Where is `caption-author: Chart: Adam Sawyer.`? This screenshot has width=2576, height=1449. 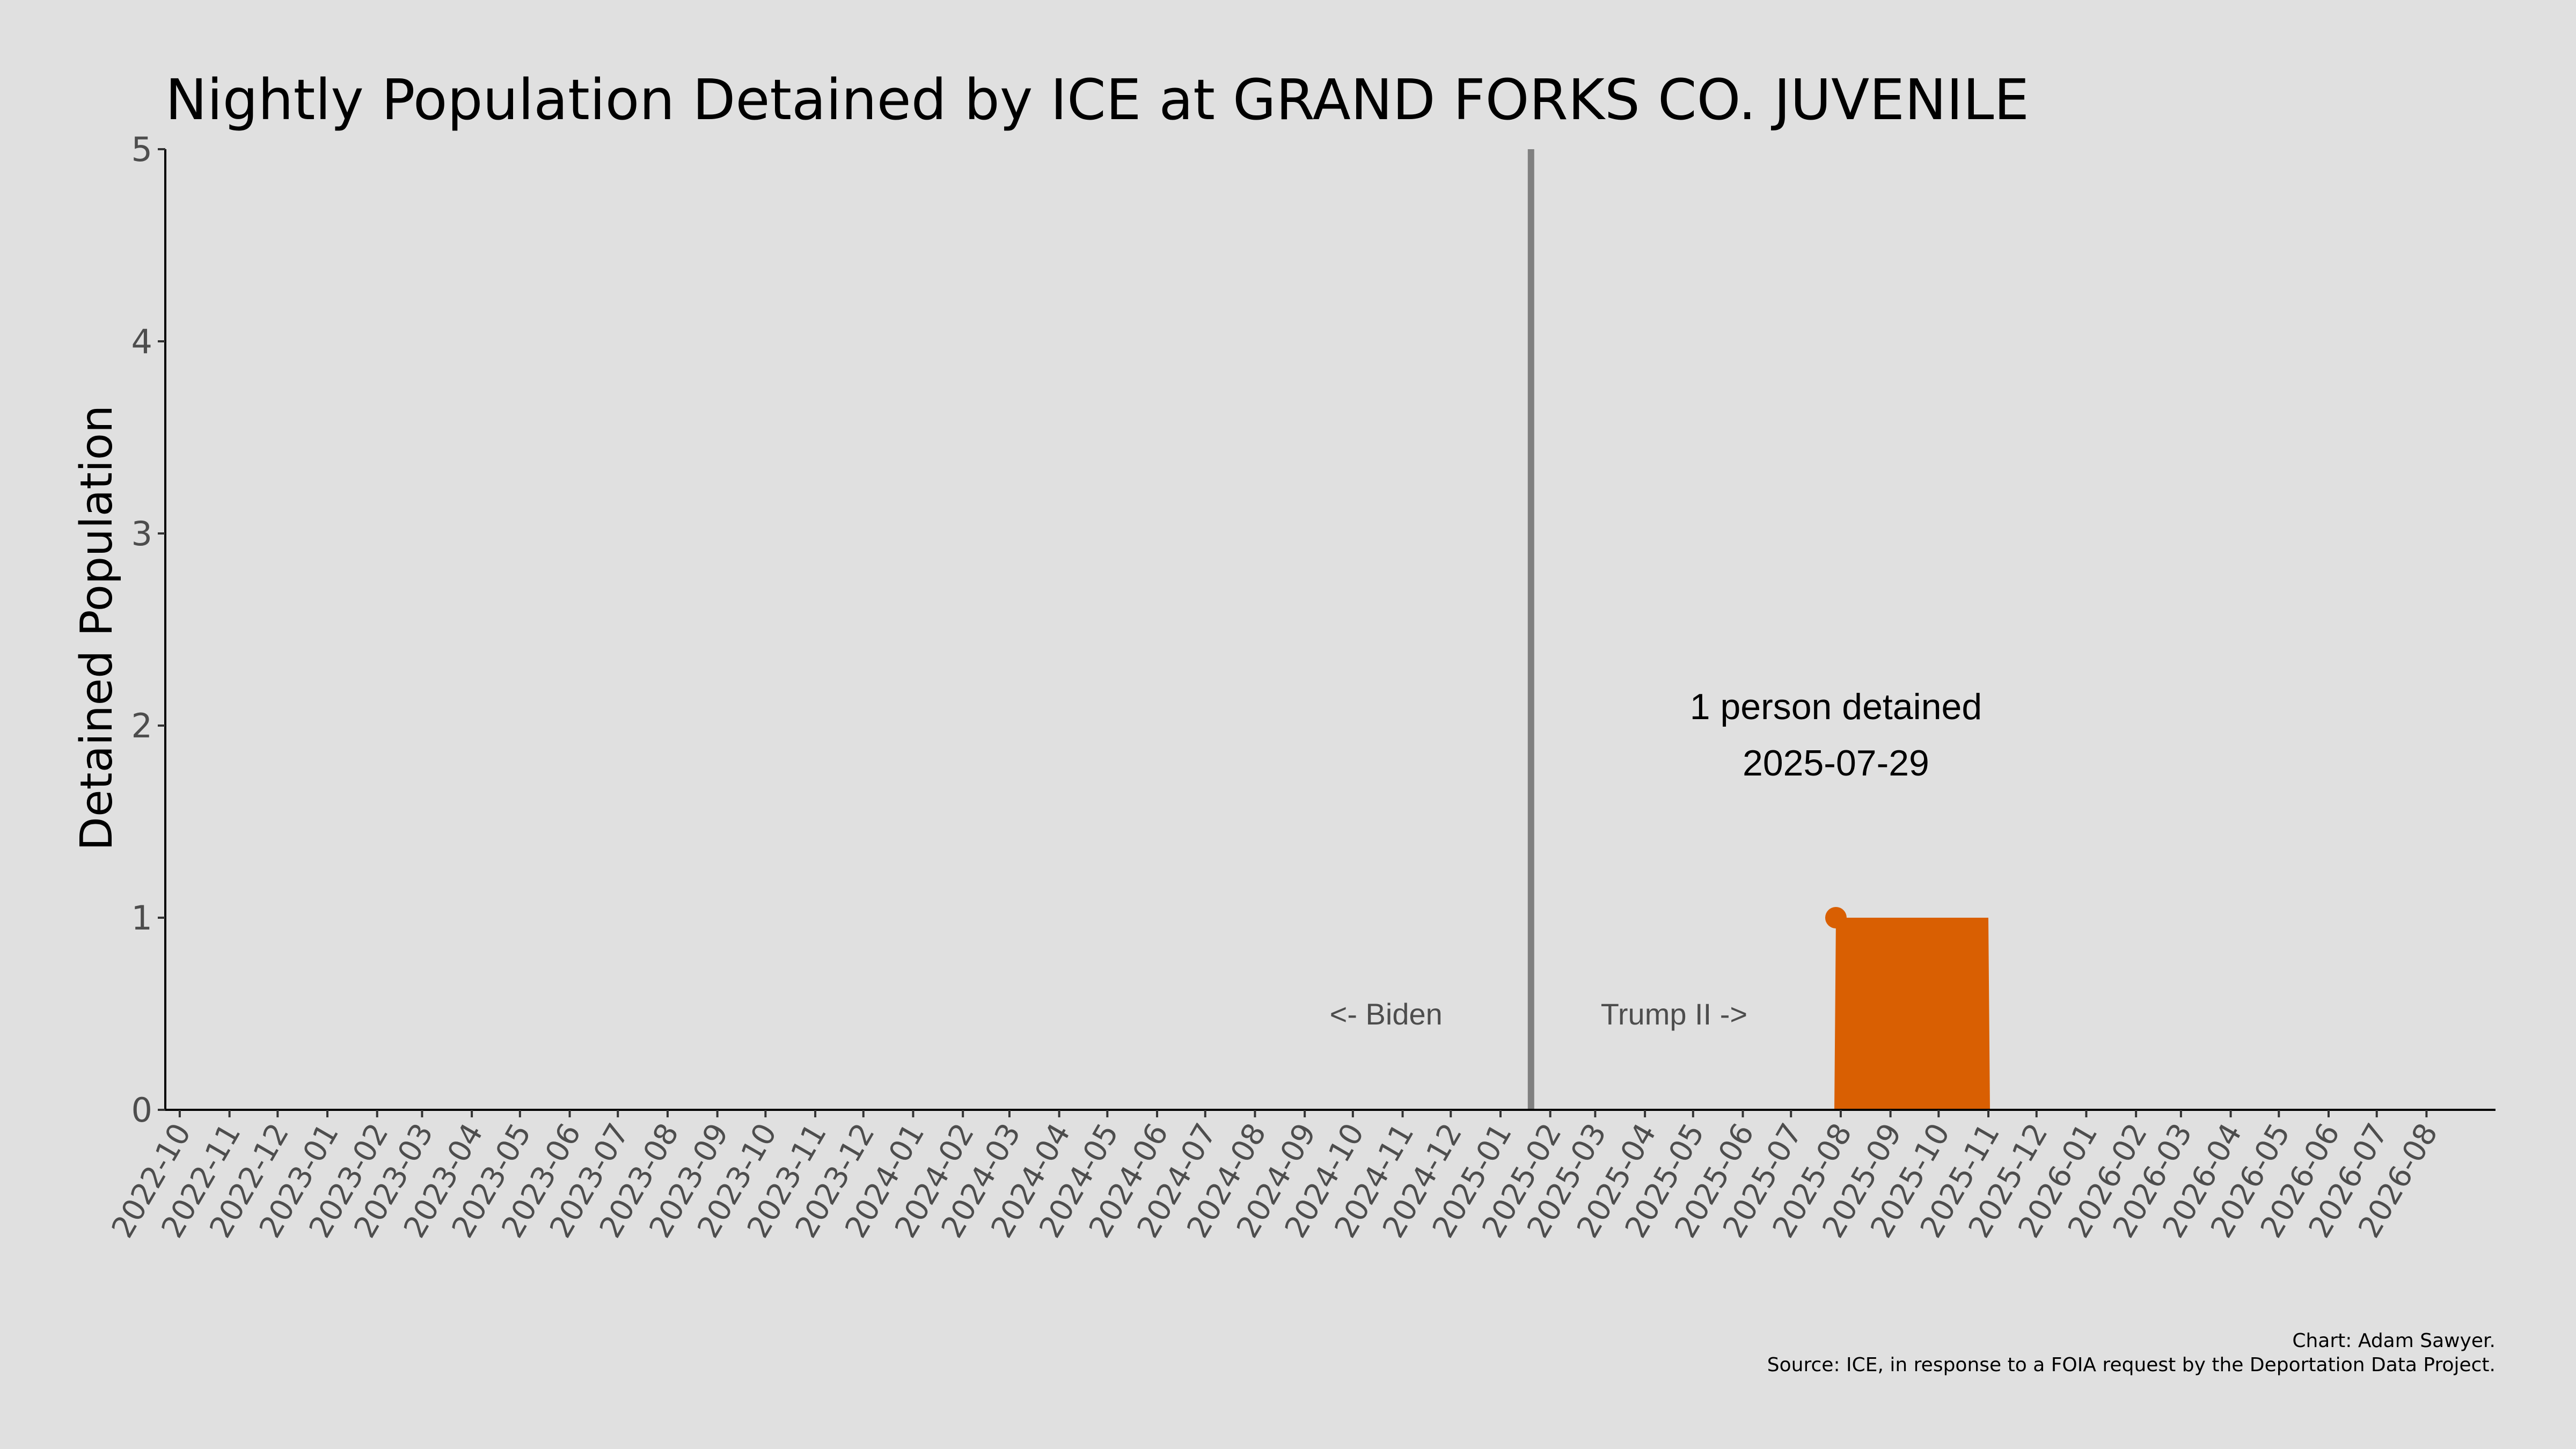
caption-author: Chart: Adam Sawyer. is located at coordinates (2394, 1341).